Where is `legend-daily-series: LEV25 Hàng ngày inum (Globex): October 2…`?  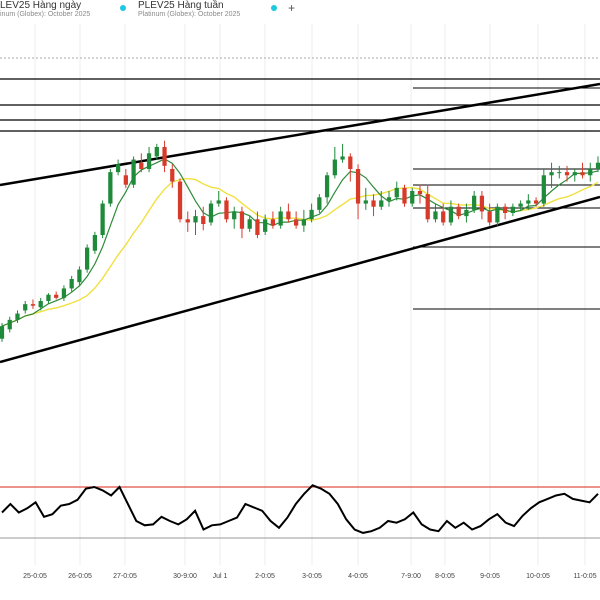 legend-daily-series: LEV25 Hàng ngày inum (Globex): October 2… is located at coordinates (45, 9).